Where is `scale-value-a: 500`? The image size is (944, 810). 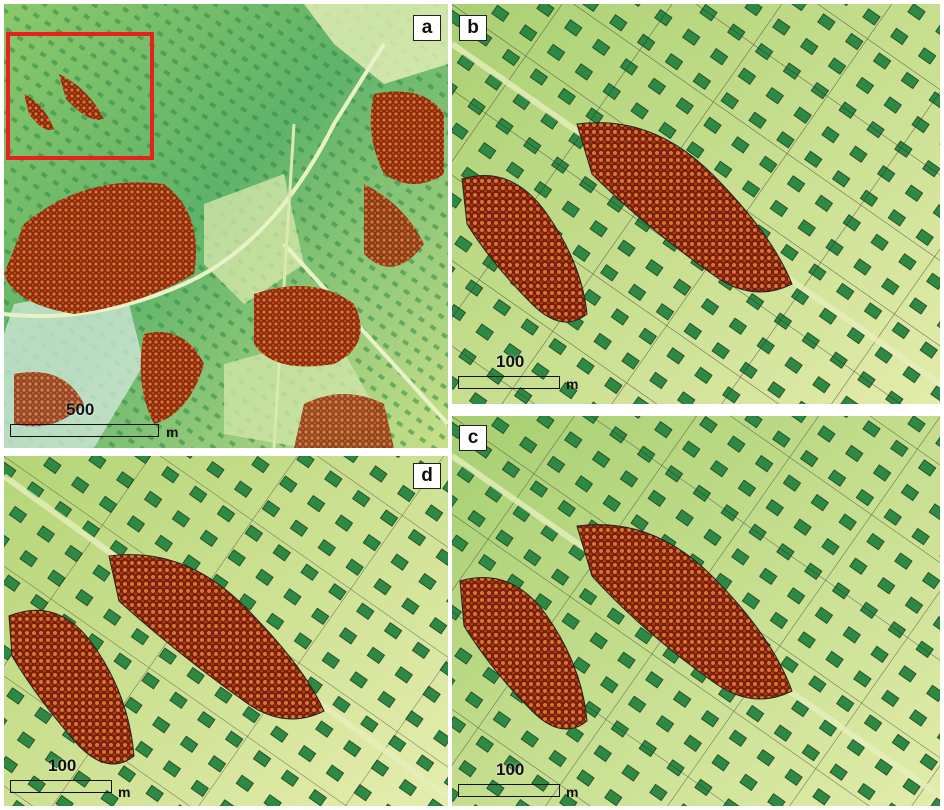 scale-value-a: 500 is located at coordinates (80, 409).